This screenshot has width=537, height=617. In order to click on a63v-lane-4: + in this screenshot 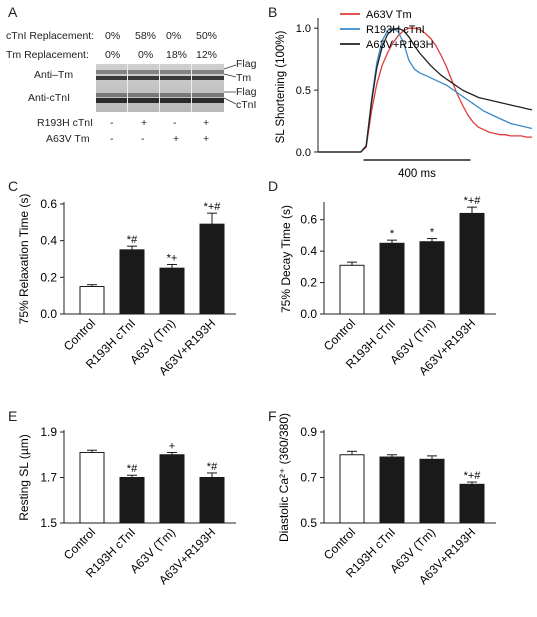, I will do `click(206, 139)`.